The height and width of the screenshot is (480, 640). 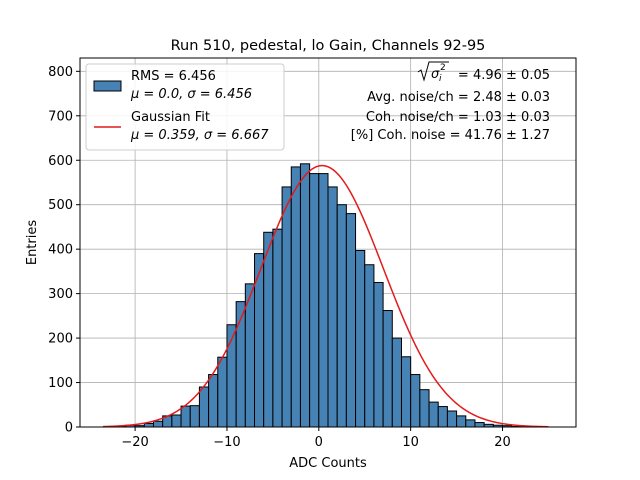 I want to click on annotation-coh-noise-percent: [%] Coh. noise = 41.76 ± 1.27, so click(x=450, y=135).